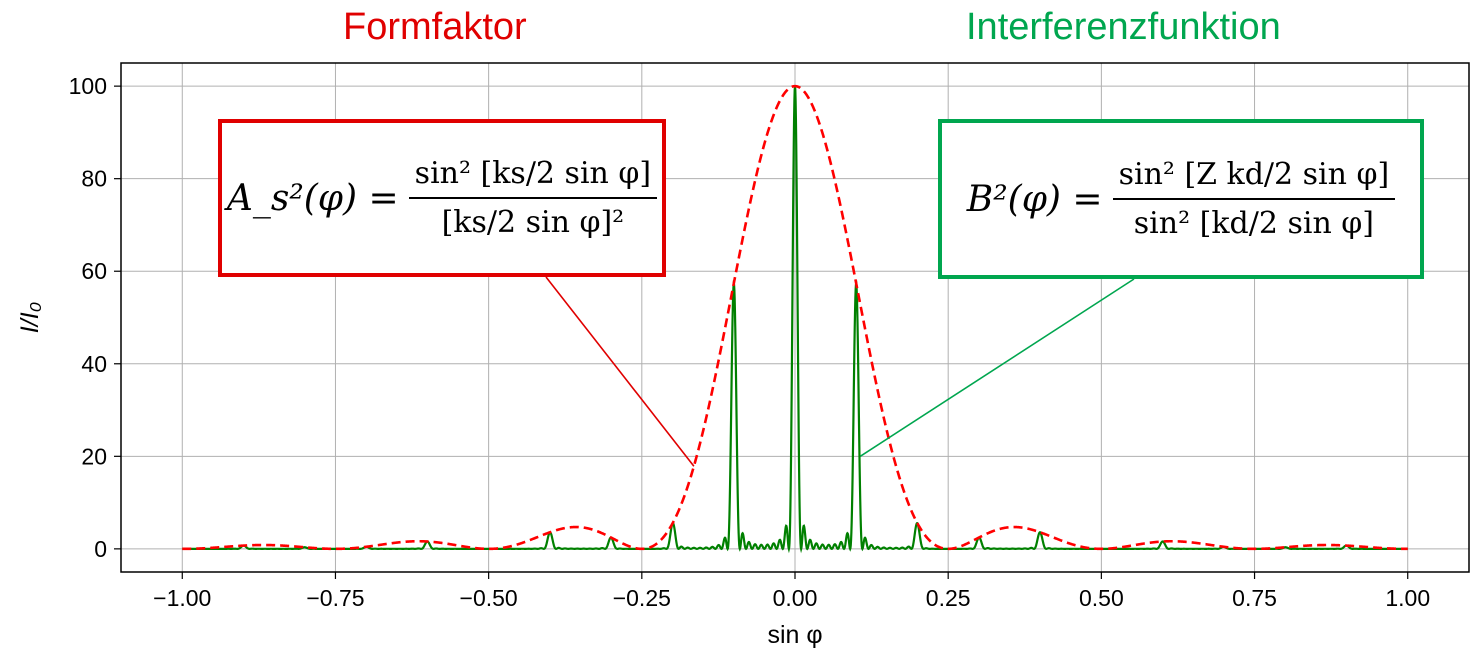  Describe the element at coordinates (620, 371) in the screenshot. I see `form-factor-leader` at that location.